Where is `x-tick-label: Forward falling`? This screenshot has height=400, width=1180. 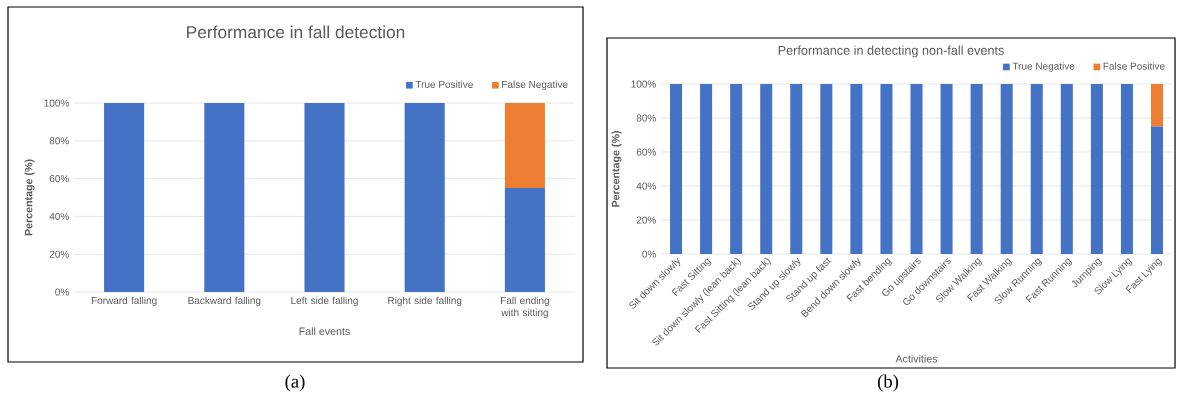 x-tick-label: Forward falling is located at coordinates (124, 301).